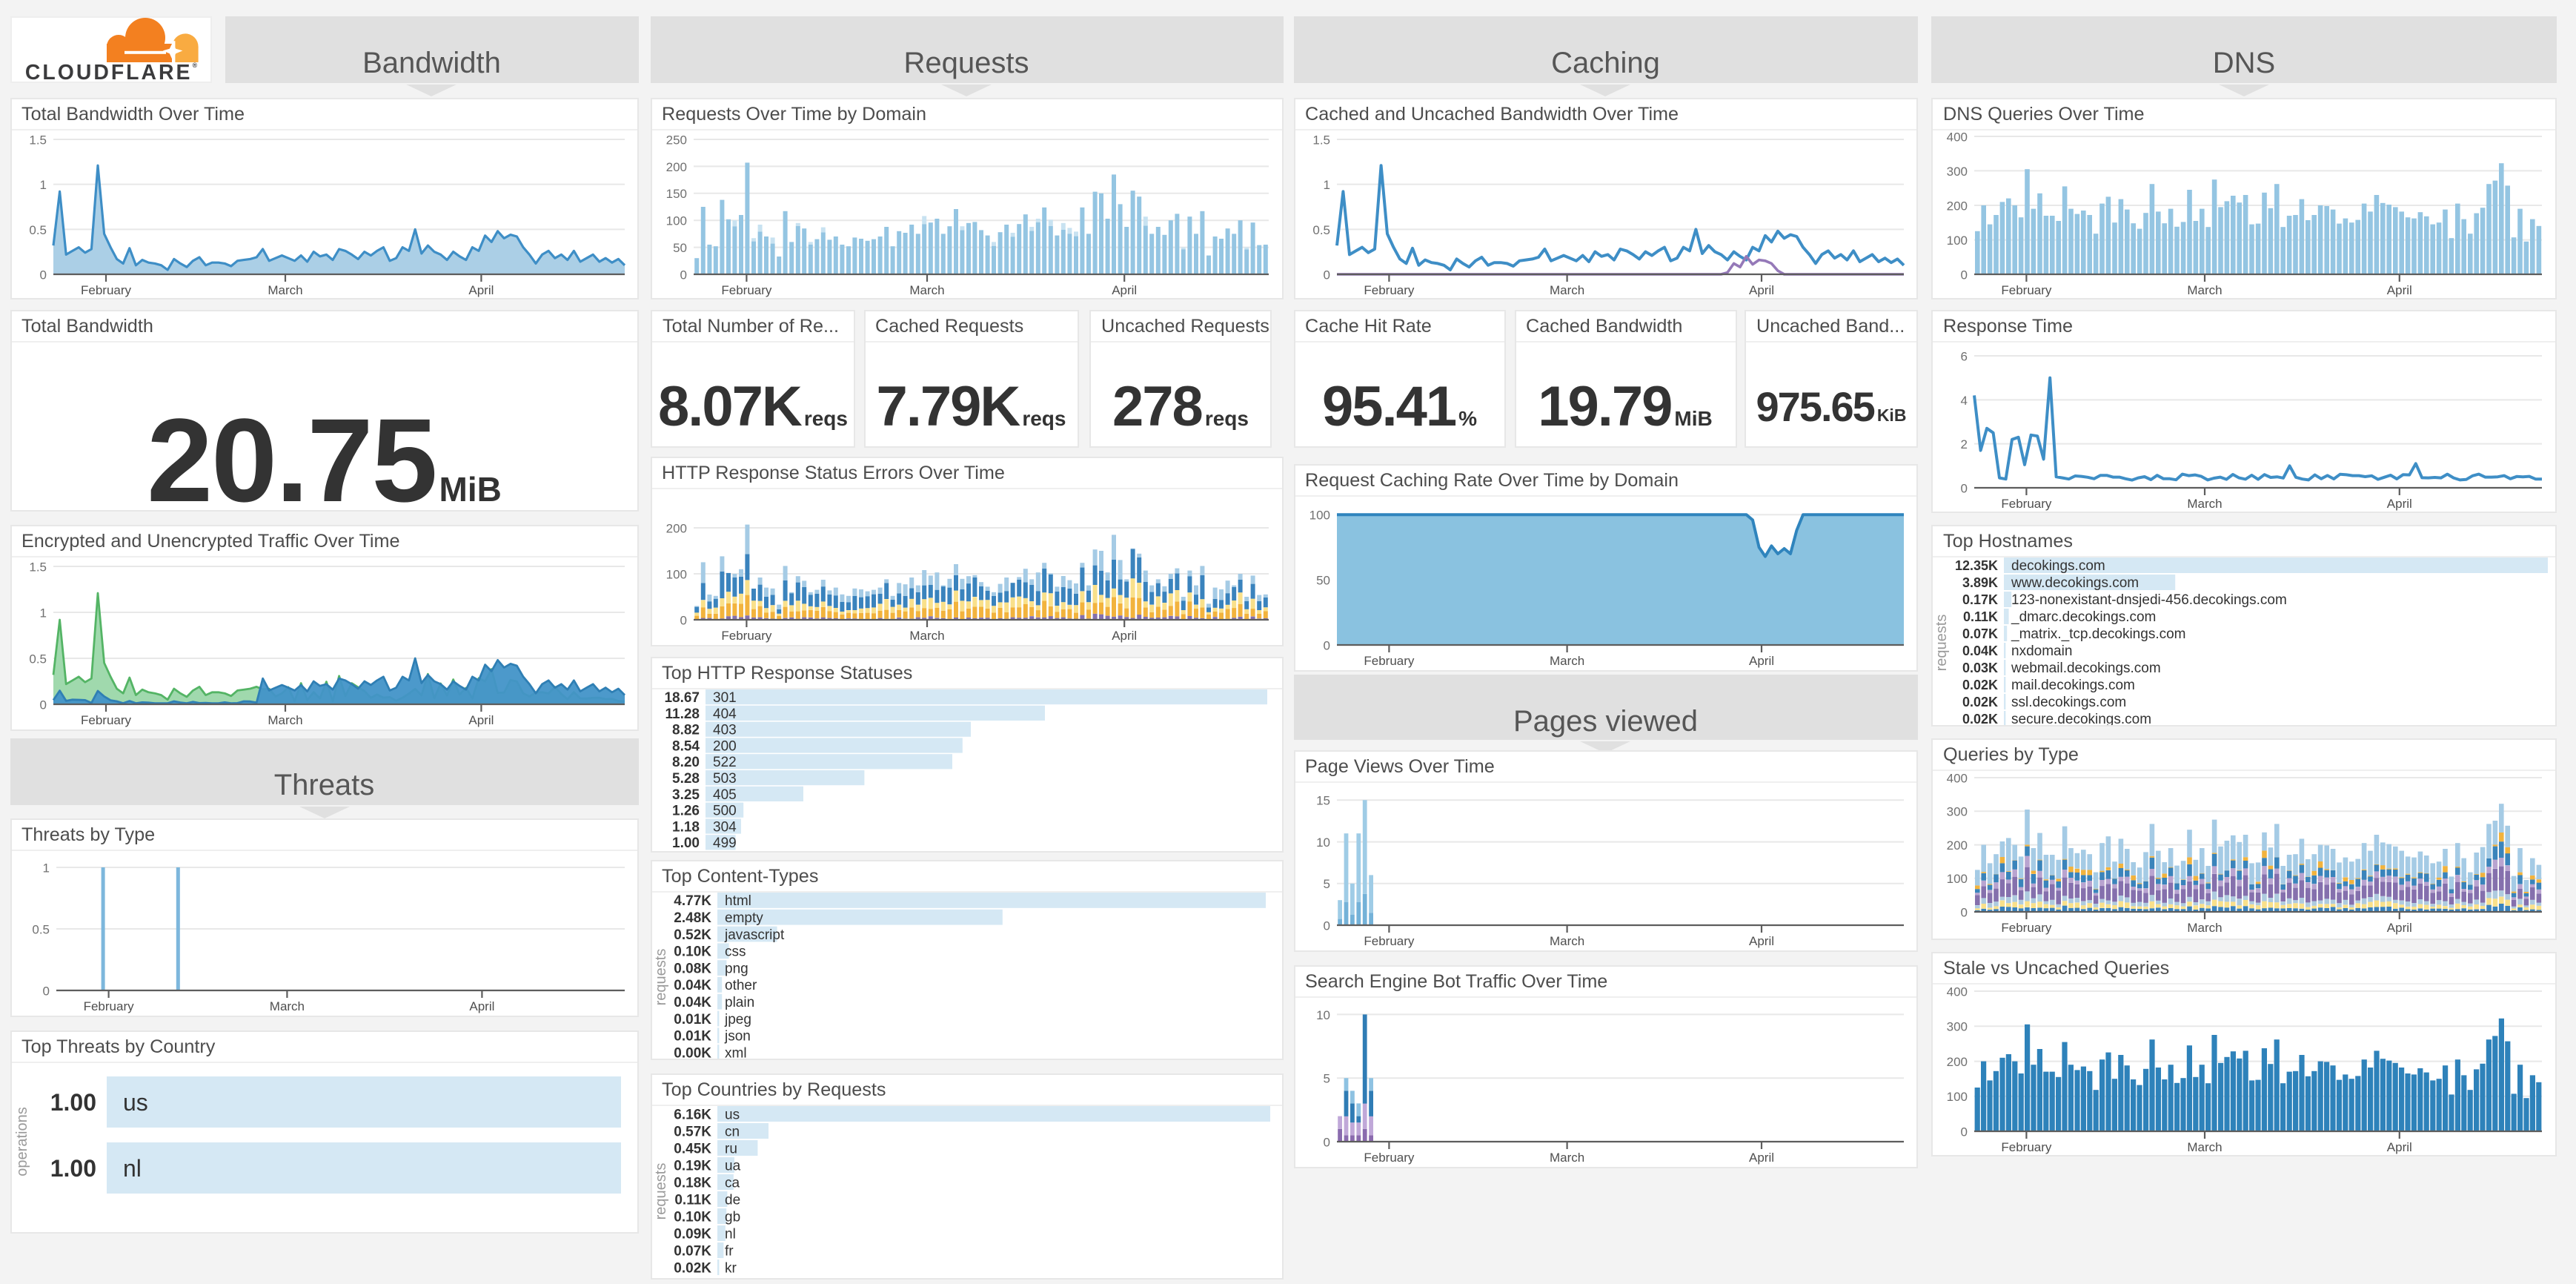 This screenshot has width=2576, height=1284. Describe the element at coordinates (692, 1182) in the screenshot. I see `svg-text: 0.18K` at that location.